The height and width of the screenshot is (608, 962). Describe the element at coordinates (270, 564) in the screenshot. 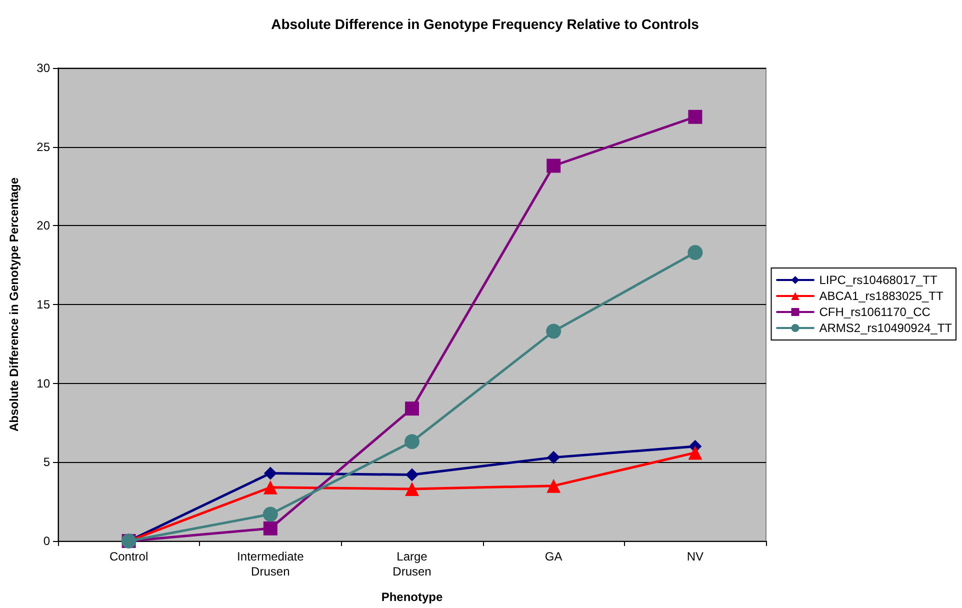

I see `x-tick-label: Intermediate Drusen` at that location.